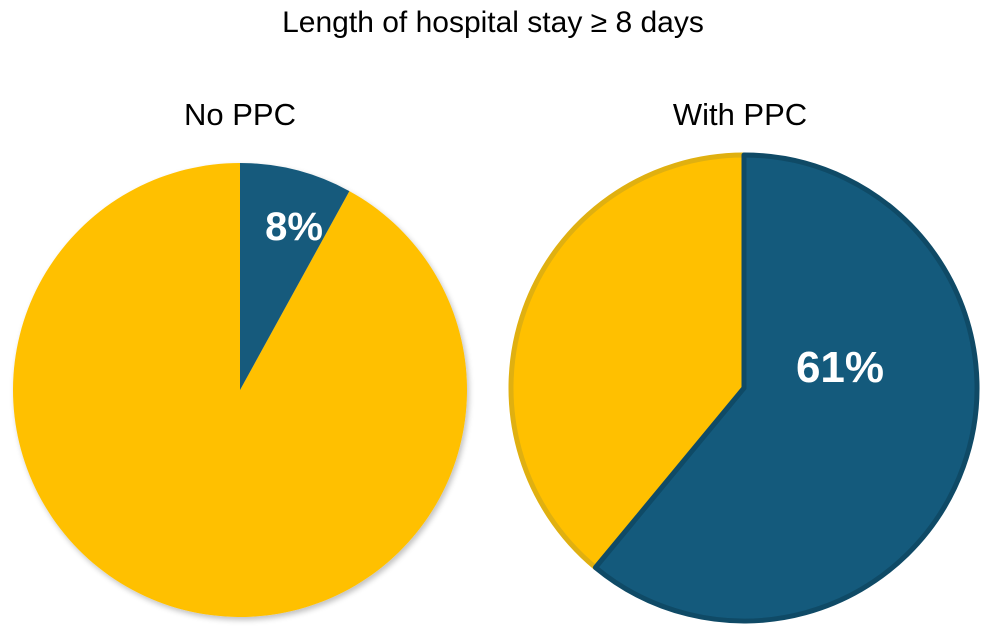  I want to click on figure-title: Length of hospital stay ≥ 8 days, so click(493, 22).